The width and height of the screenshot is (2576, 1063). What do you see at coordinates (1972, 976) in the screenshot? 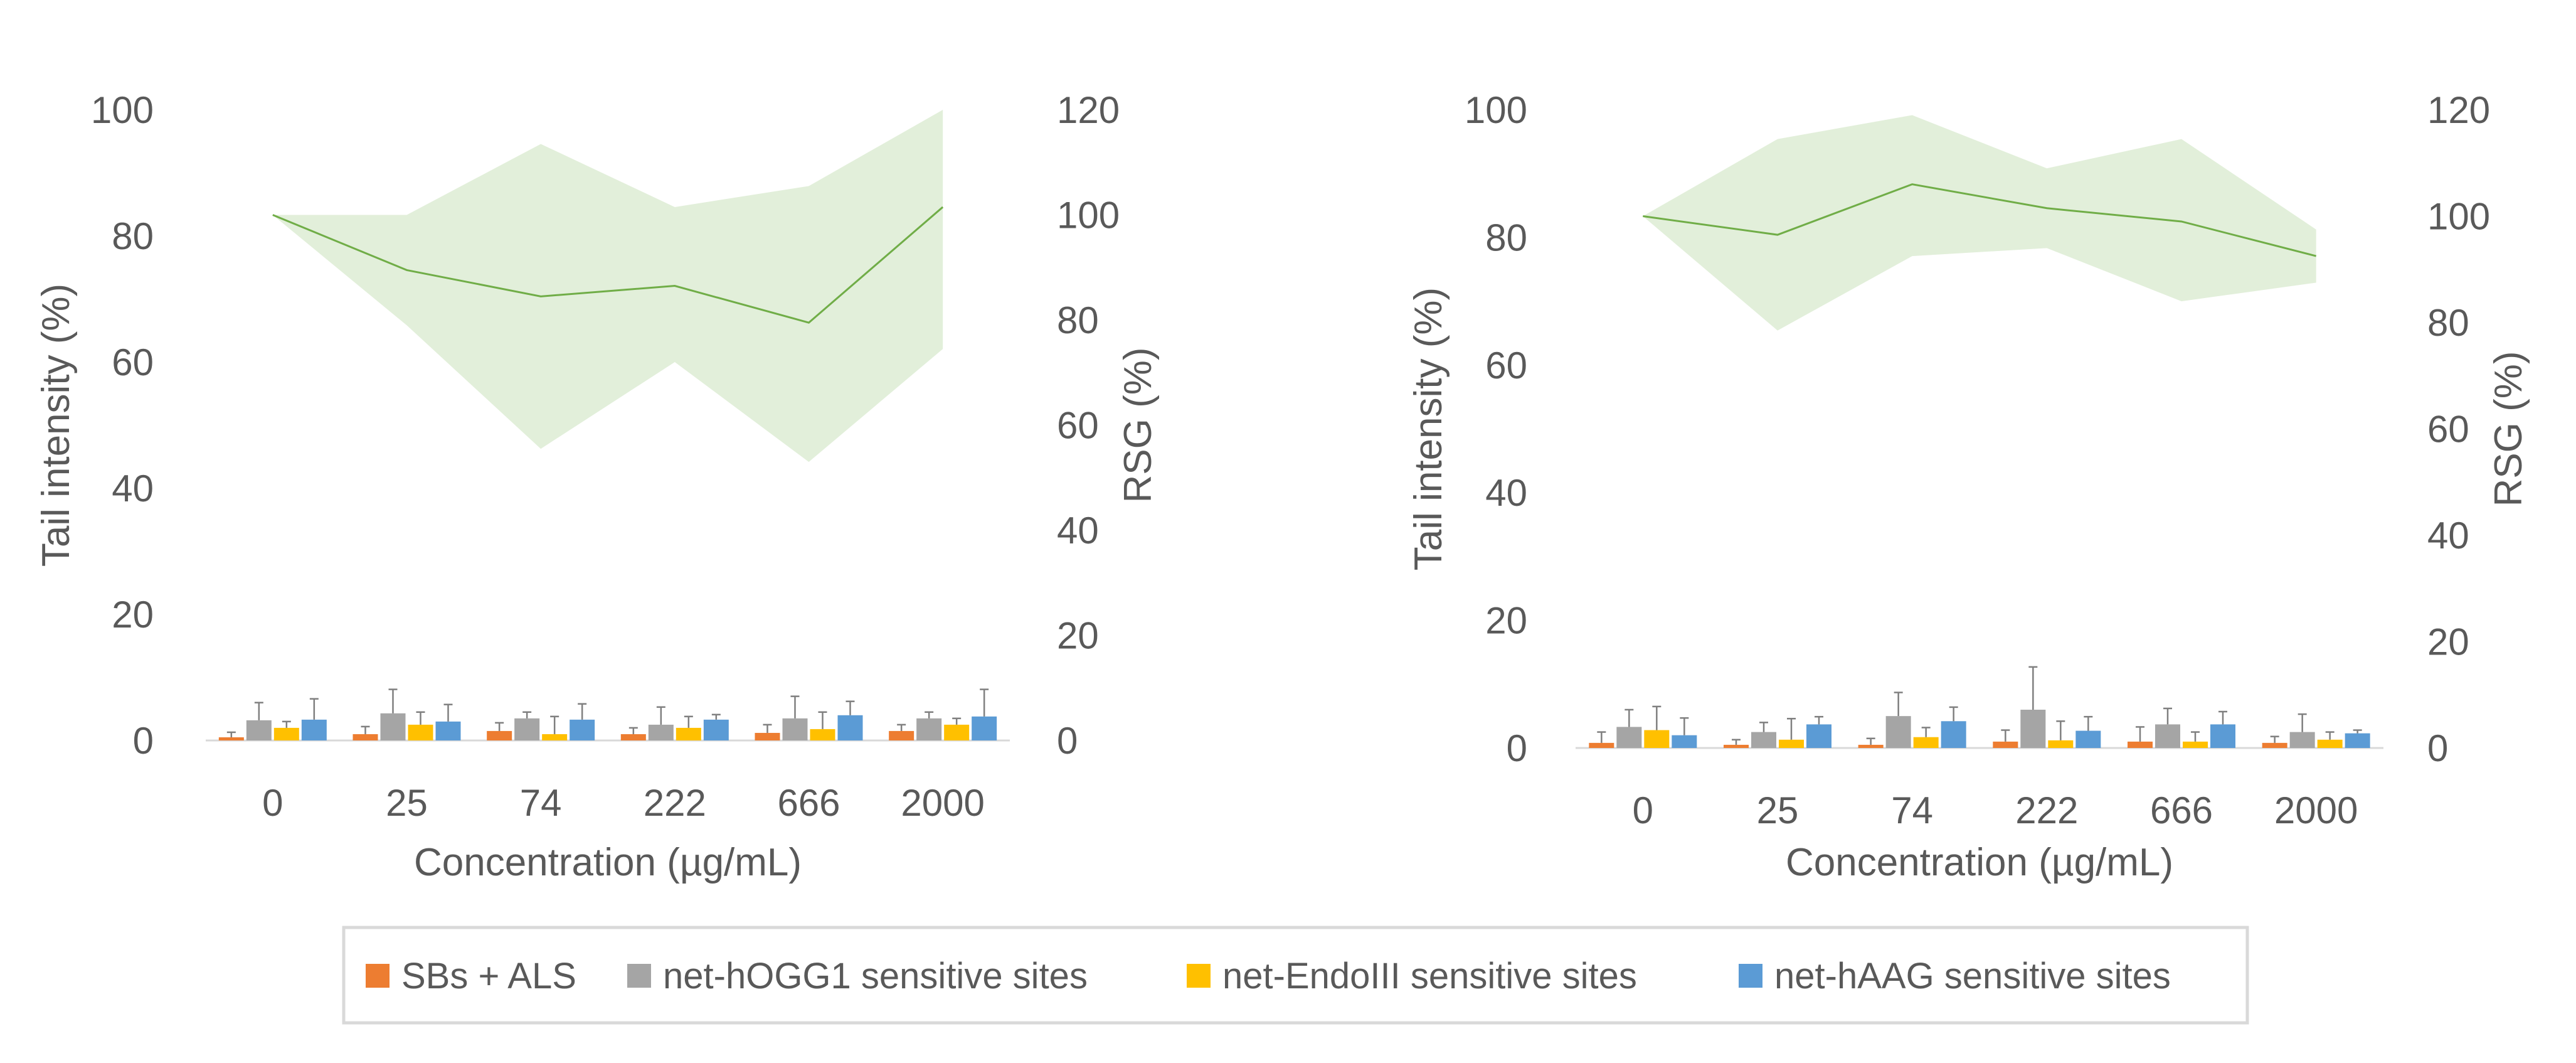
I see `legend-label: net-hAAG sensitive sites` at bounding box center [1972, 976].